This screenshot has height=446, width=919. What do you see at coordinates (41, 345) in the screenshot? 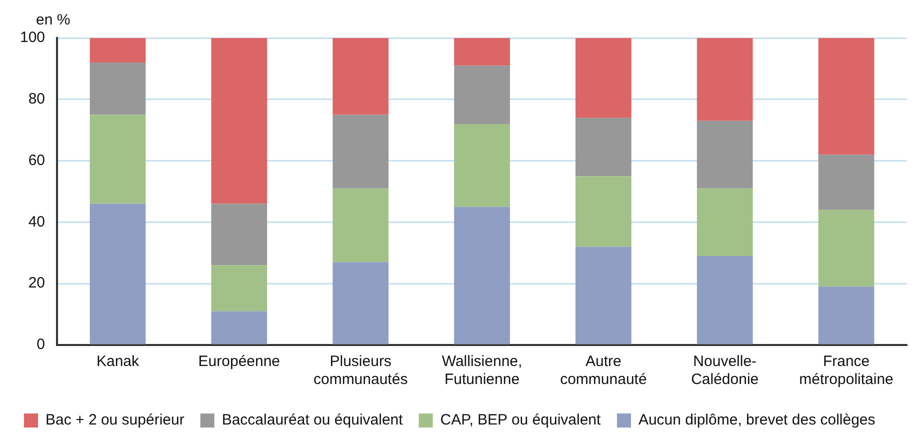
I see `y-tick-label: 0` at bounding box center [41, 345].